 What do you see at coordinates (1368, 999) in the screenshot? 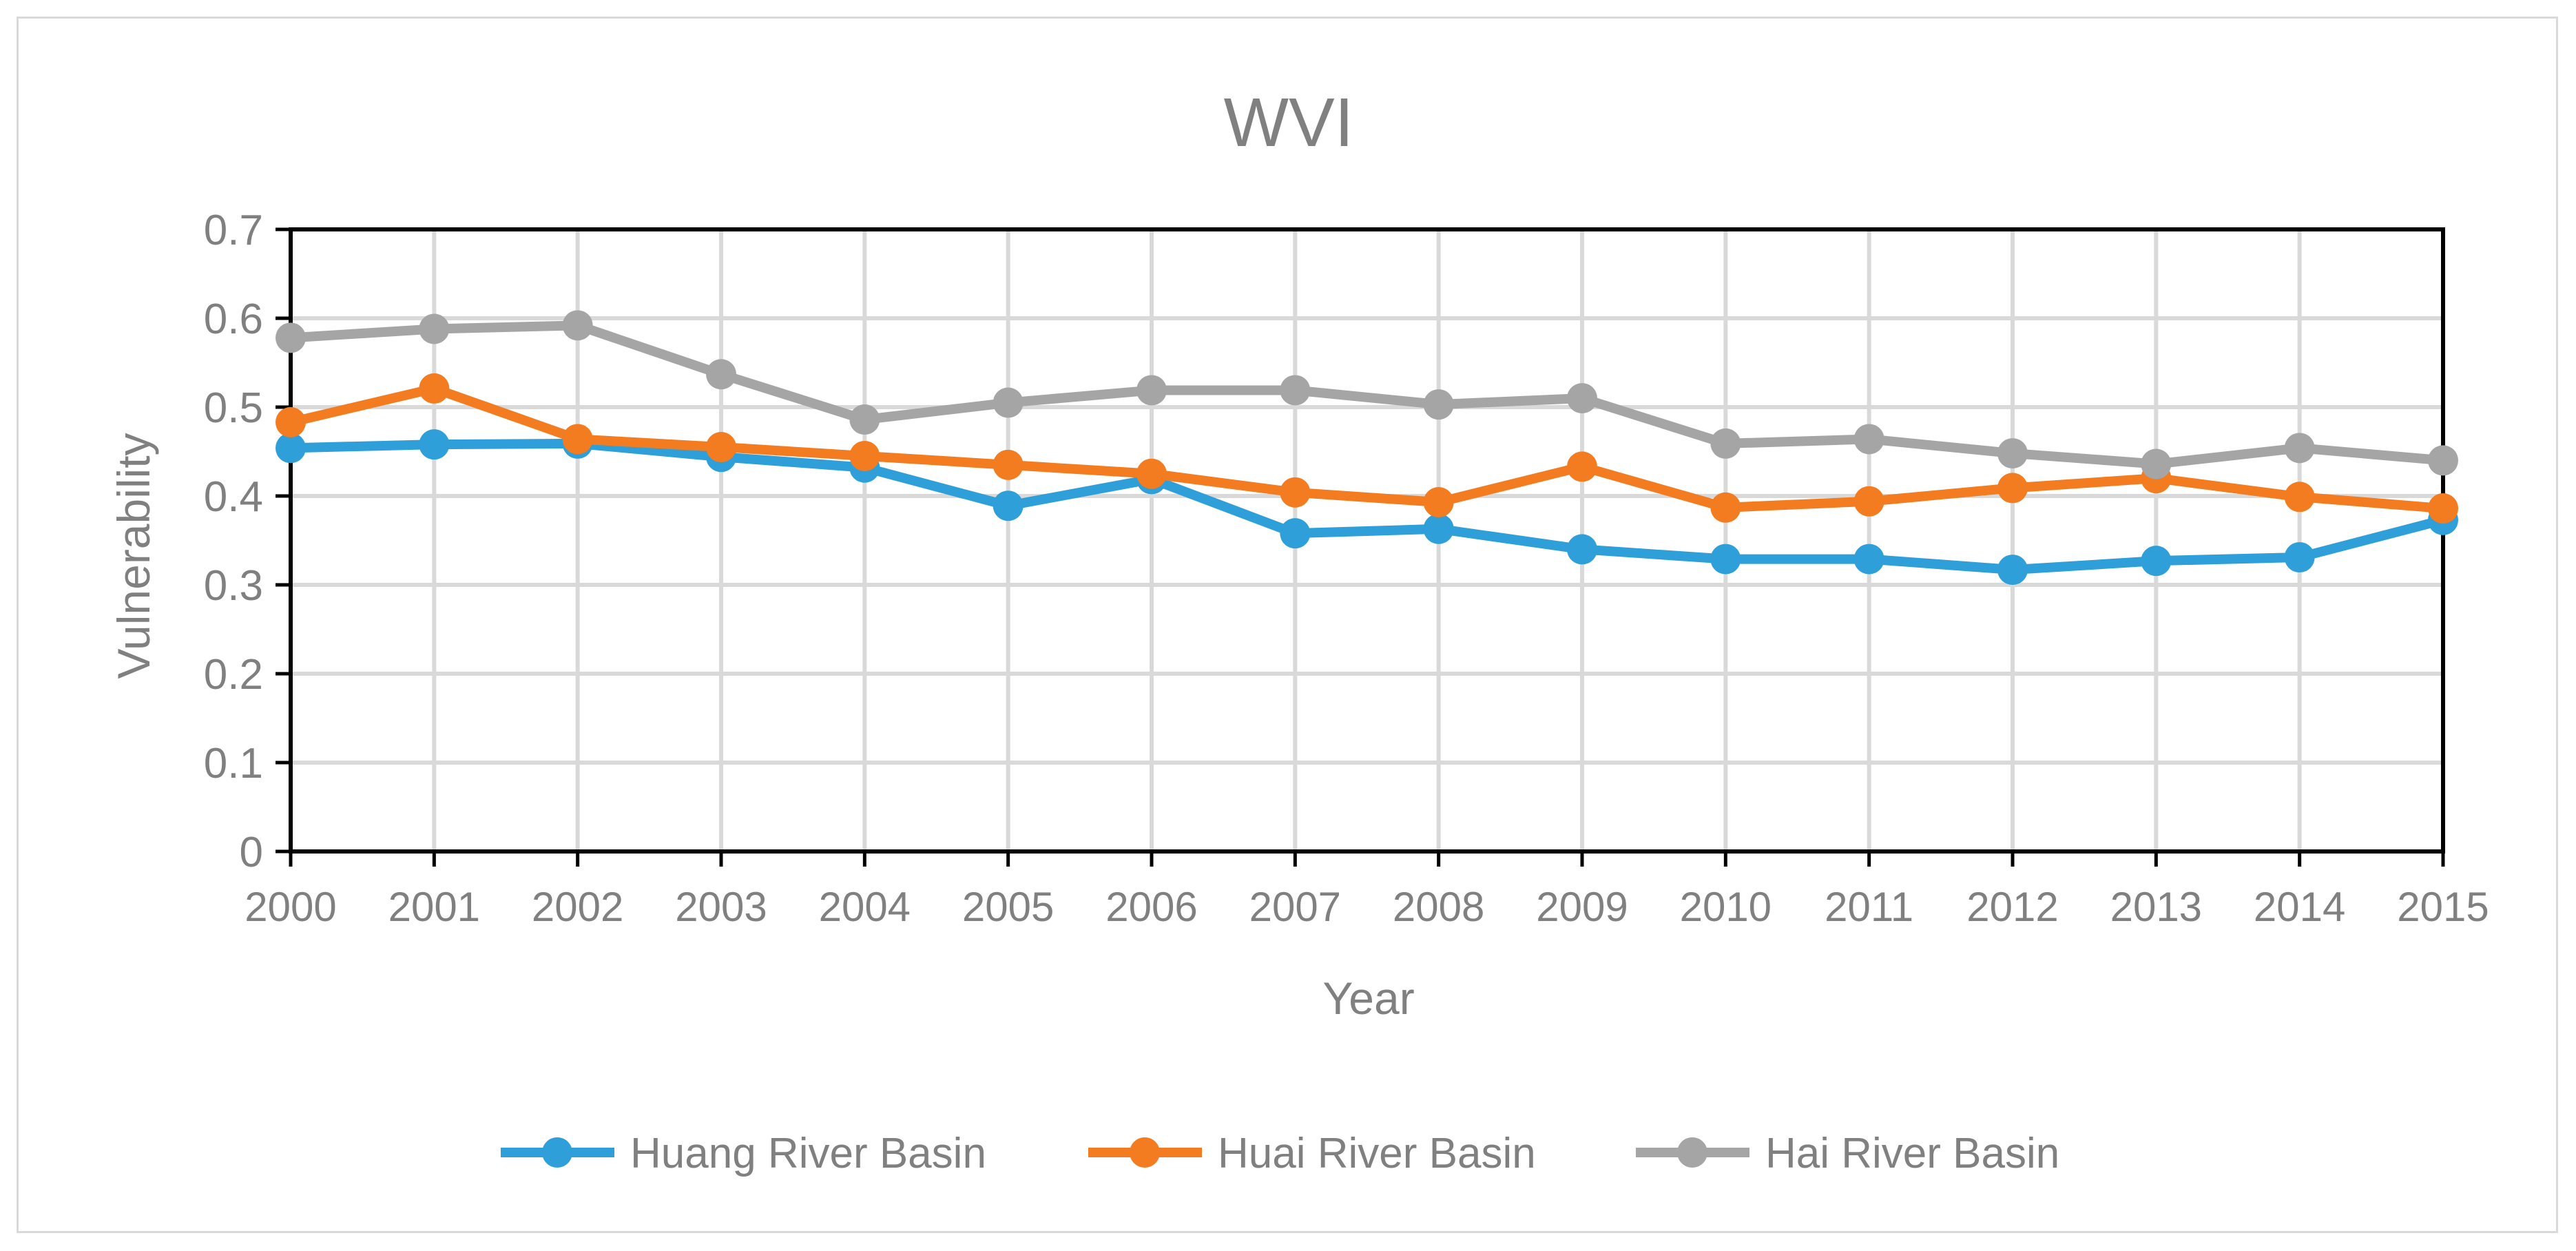
I see `x-axis-label: Year` at bounding box center [1368, 999].